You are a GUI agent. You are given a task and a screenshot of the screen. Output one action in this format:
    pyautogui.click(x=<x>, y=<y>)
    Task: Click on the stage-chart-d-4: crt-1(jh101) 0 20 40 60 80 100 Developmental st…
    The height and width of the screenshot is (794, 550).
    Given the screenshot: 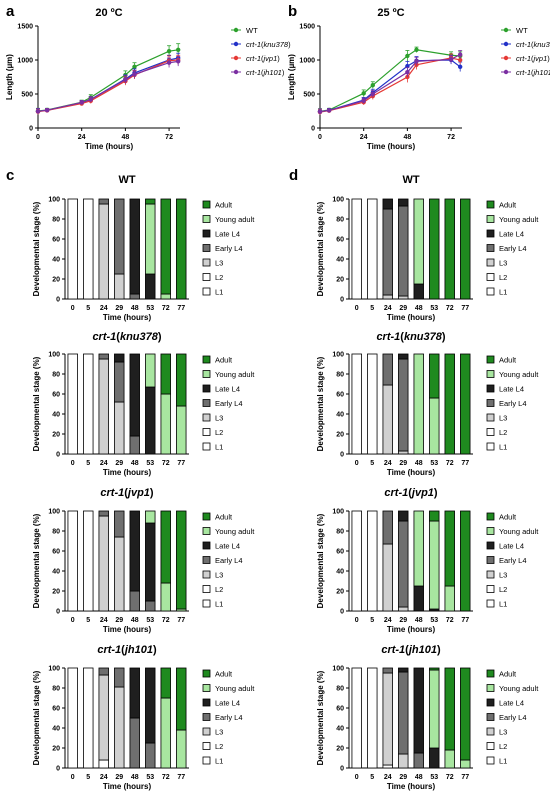 What is the action you would take?
    pyautogui.click(x=427, y=717)
    